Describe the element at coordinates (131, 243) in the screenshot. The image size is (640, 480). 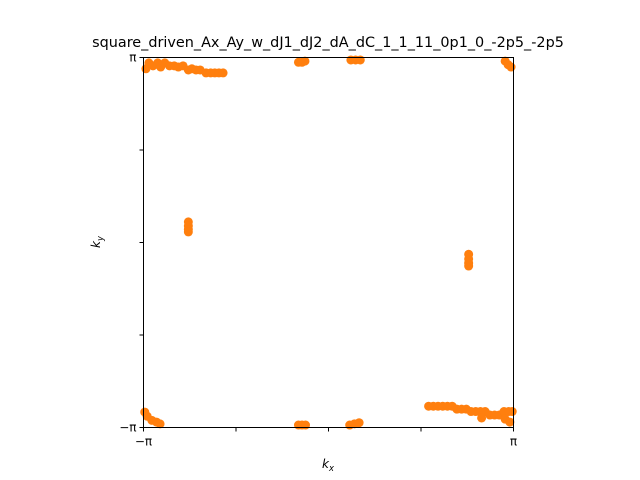
I see `y-axis-ticks: −π π` at that location.